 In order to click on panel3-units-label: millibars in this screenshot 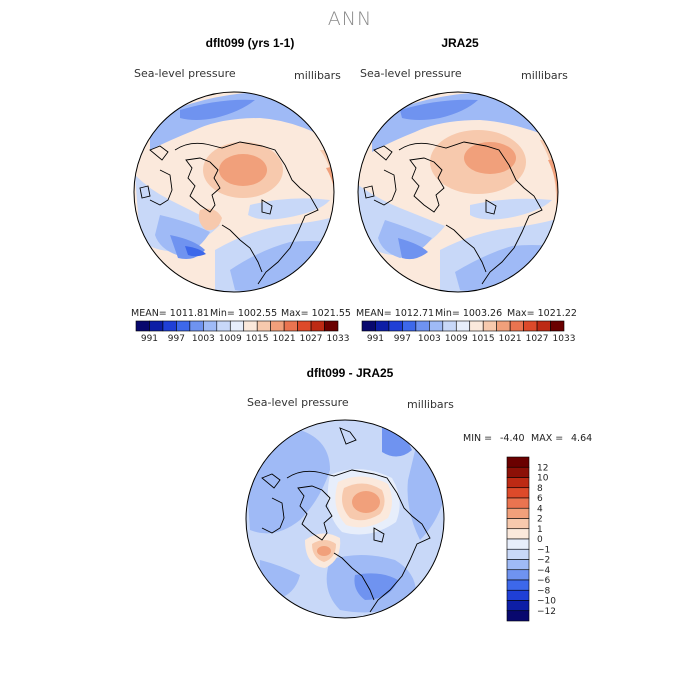, I will do `click(430, 404)`.